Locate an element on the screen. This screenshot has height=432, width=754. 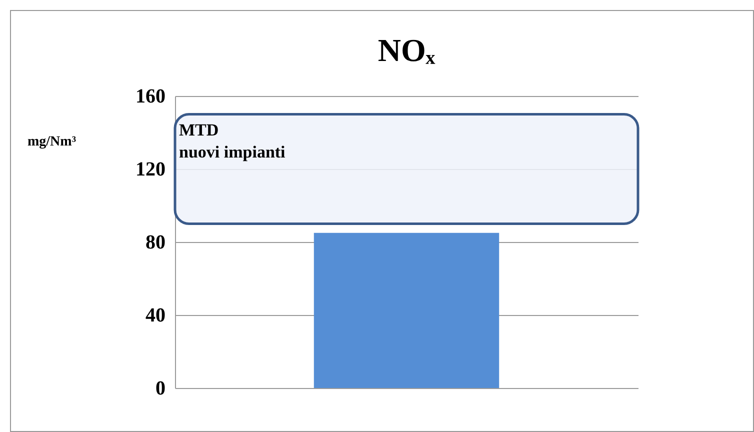
y-tick-label: 160 is located at coordinates (151, 97).